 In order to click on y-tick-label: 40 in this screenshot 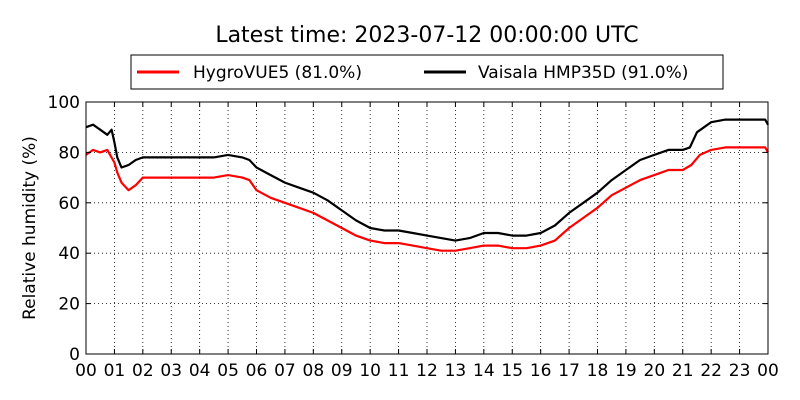, I will do `click(69, 254)`.